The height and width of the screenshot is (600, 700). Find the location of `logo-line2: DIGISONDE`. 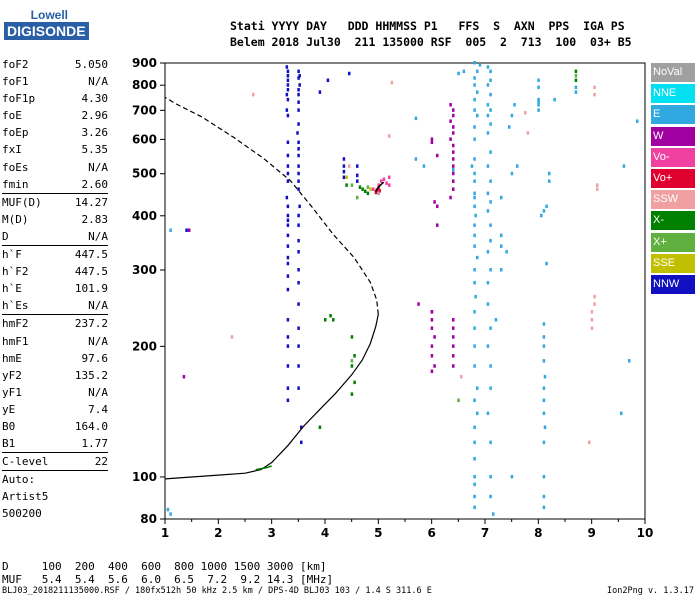

logo-line2: DIGISONDE is located at coordinates (46, 31).